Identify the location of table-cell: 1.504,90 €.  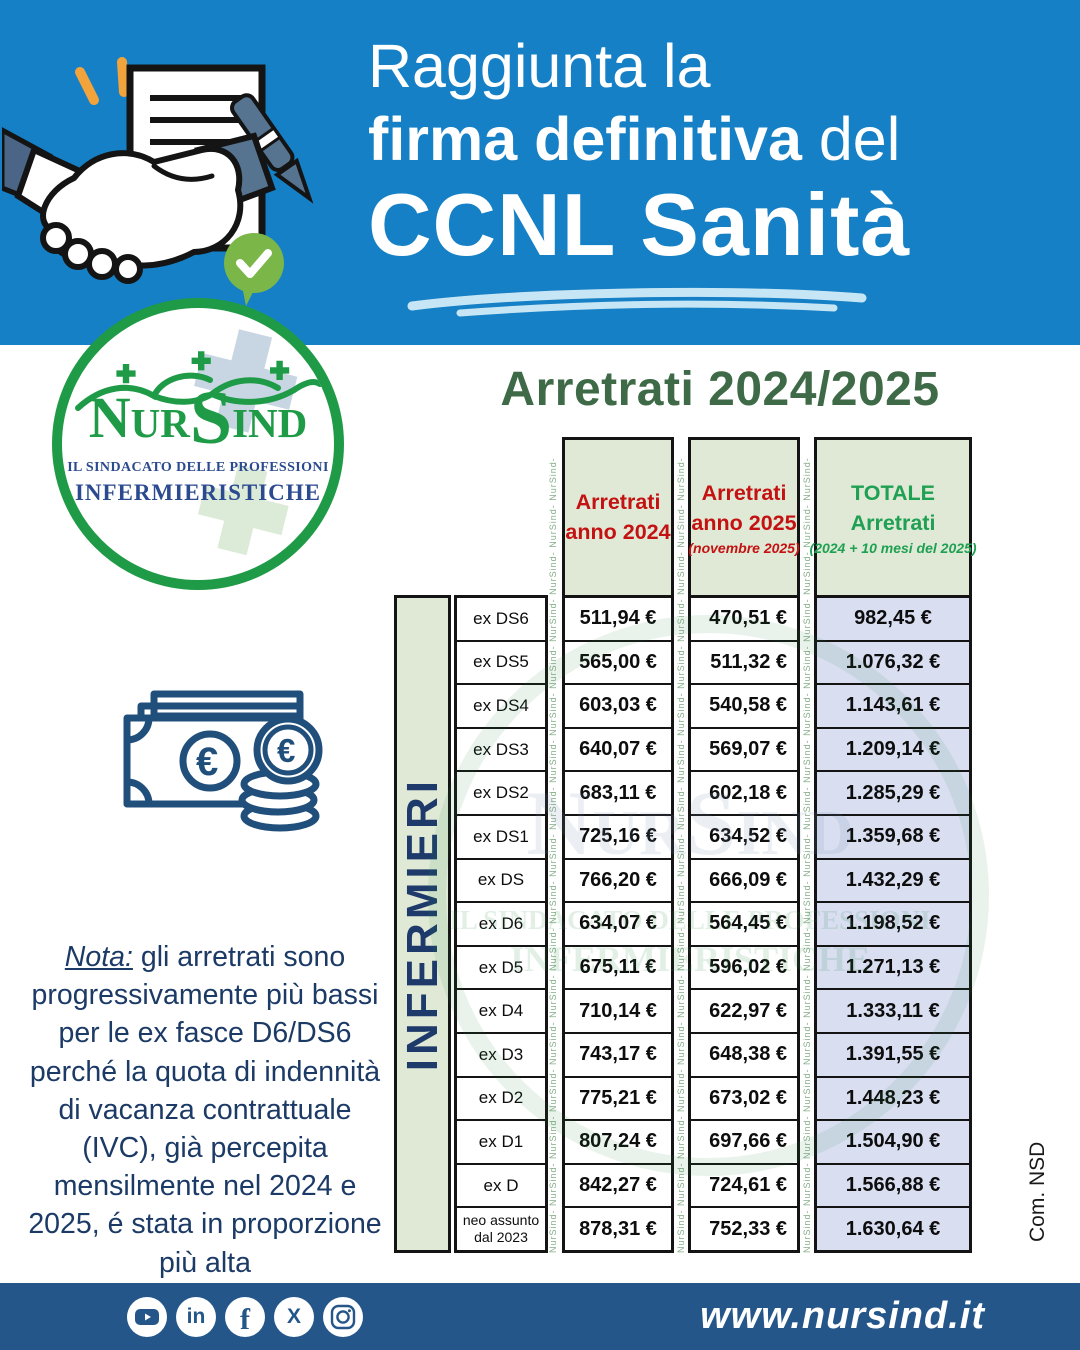
(893, 1141).